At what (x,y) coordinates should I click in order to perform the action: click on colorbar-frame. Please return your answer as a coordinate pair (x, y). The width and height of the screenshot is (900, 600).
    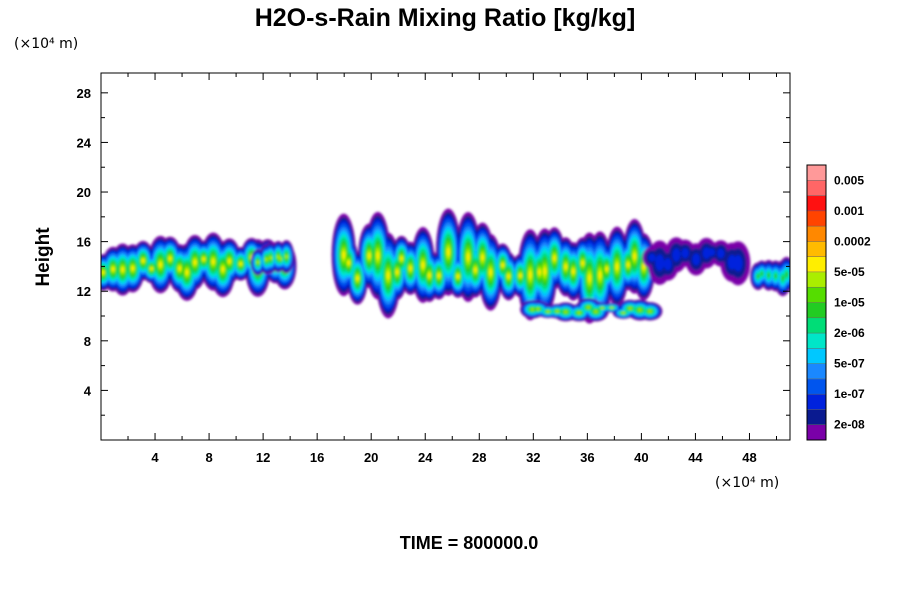
    Looking at the image, I should click on (816, 302).